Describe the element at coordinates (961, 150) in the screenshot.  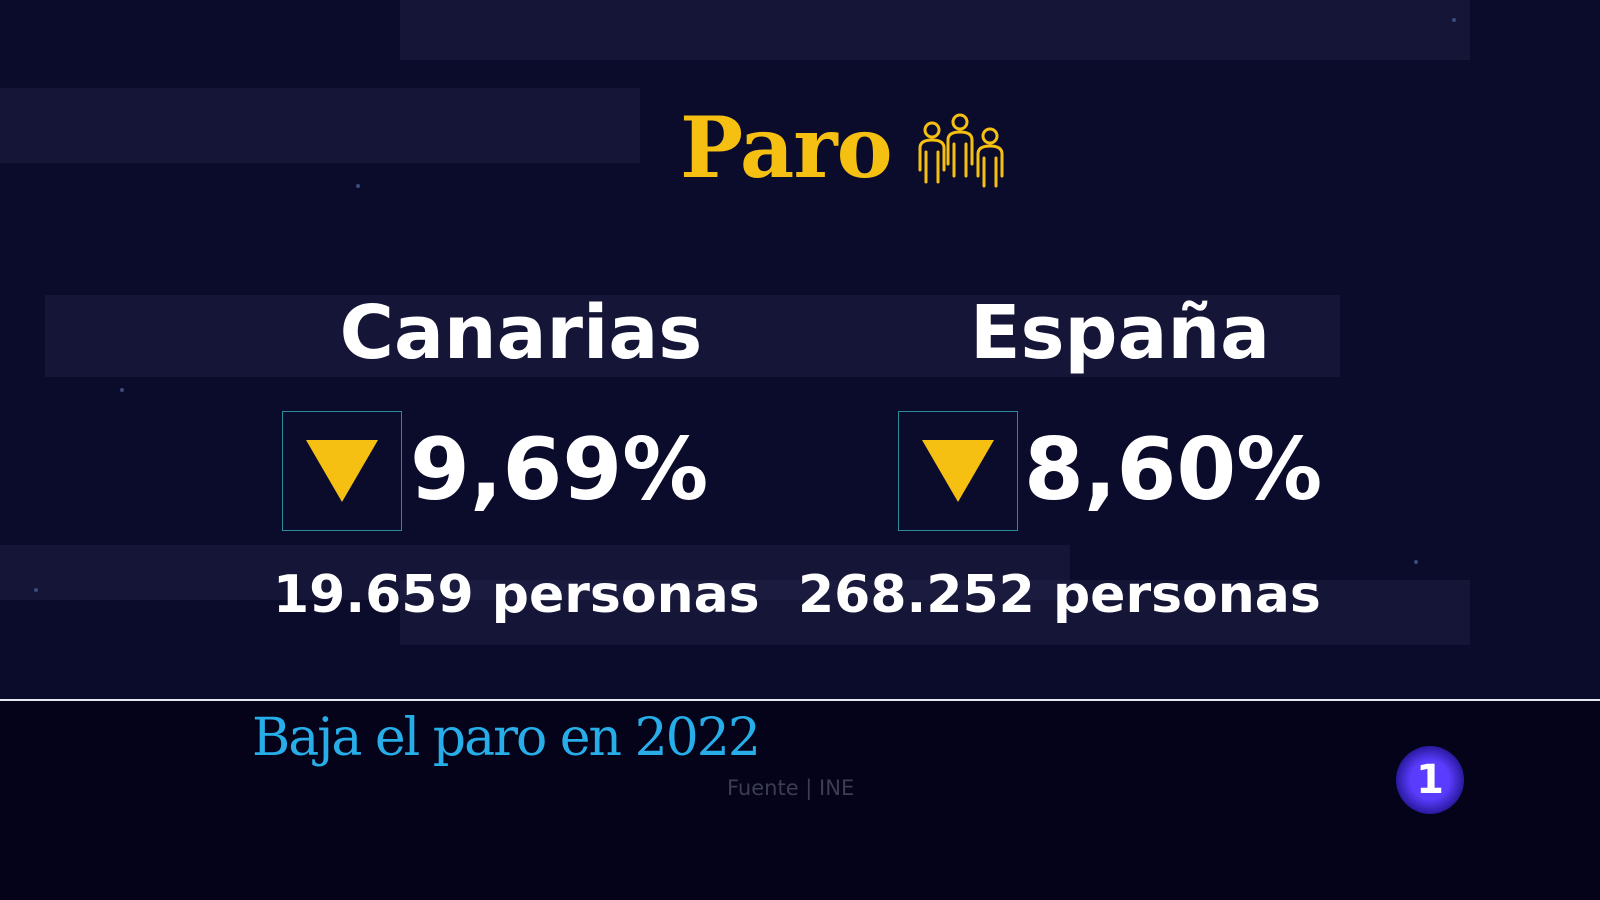
I see `people-group-icon` at that location.